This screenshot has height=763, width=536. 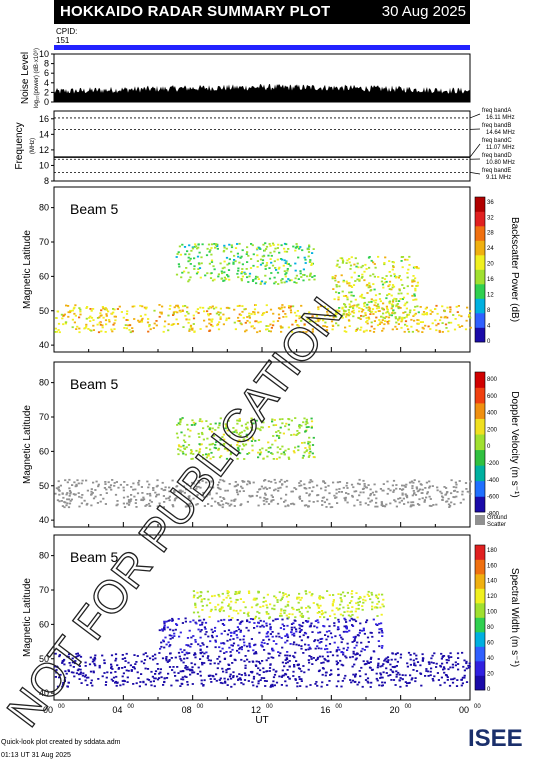 What do you see at coordinates (66, 36) in the screenshot?
I see `cpid-label: CPID: 151` at bounding box center [66, 36].